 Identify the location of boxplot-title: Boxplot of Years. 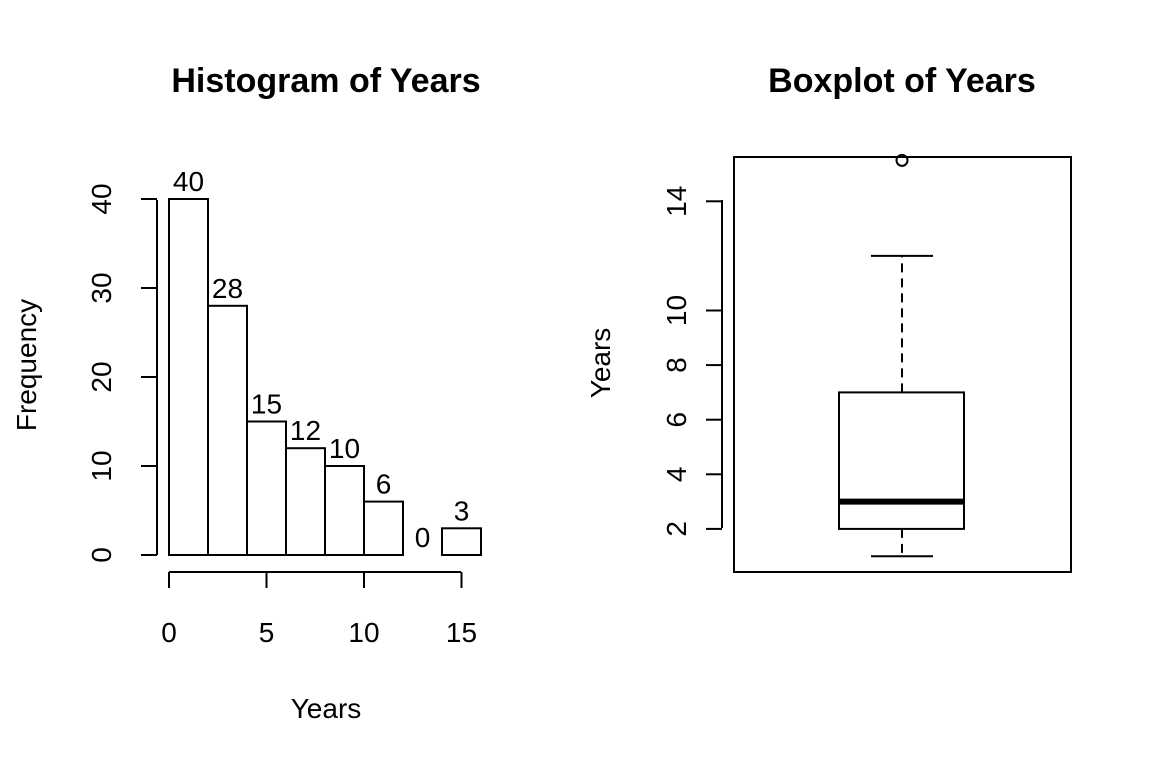
(902, 81).